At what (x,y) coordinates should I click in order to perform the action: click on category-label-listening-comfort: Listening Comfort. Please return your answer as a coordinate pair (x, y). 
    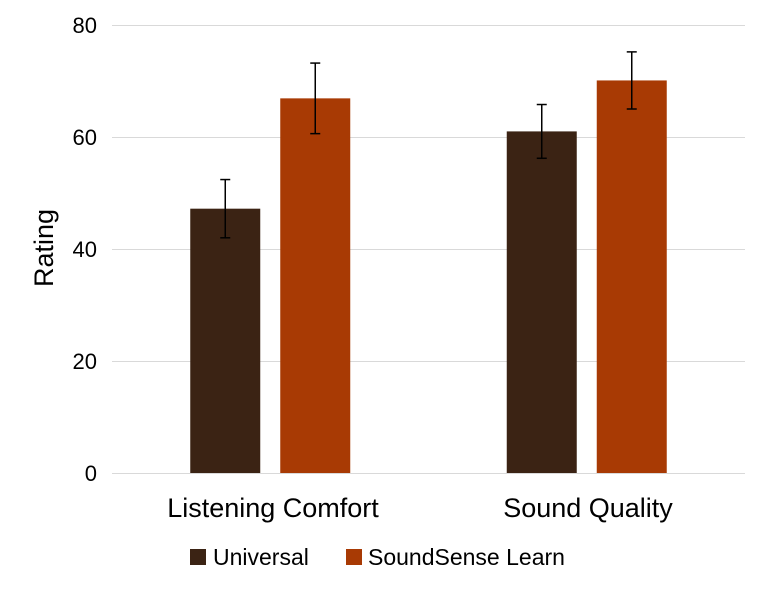
    Looking at the image, I should click on (273, 508).